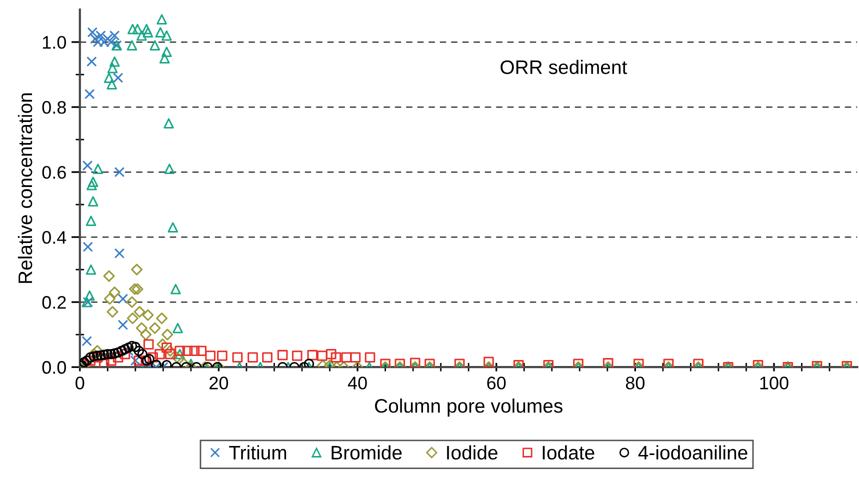 Image resolution: width=859 pixels, height=478 pixels. What do you see at coordinates (568, 452) in the screenshot?
I see `legend-label: Iodate` at bounding box center [568, 452].